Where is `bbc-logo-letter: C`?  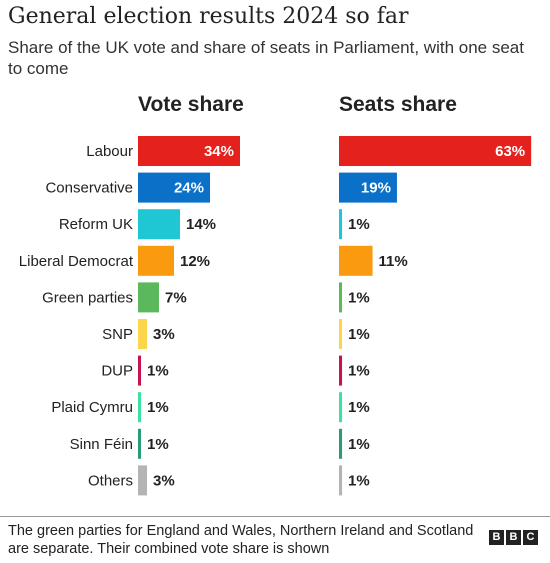
bbc-logo-letter: C is located at coordinates (530, 537).